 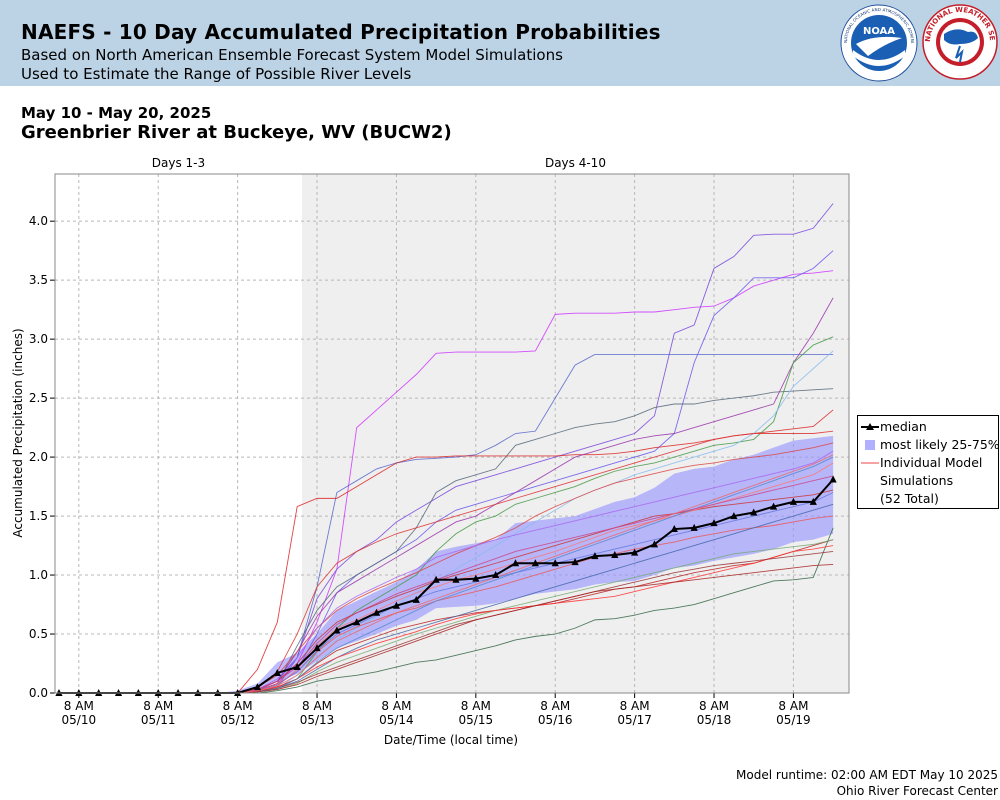 What do you see at coordinates (960, 42) in the screenshot?
I see `nws-logo: NATIONAL WEATHER SERVICE` at bounding box center [960, 42].